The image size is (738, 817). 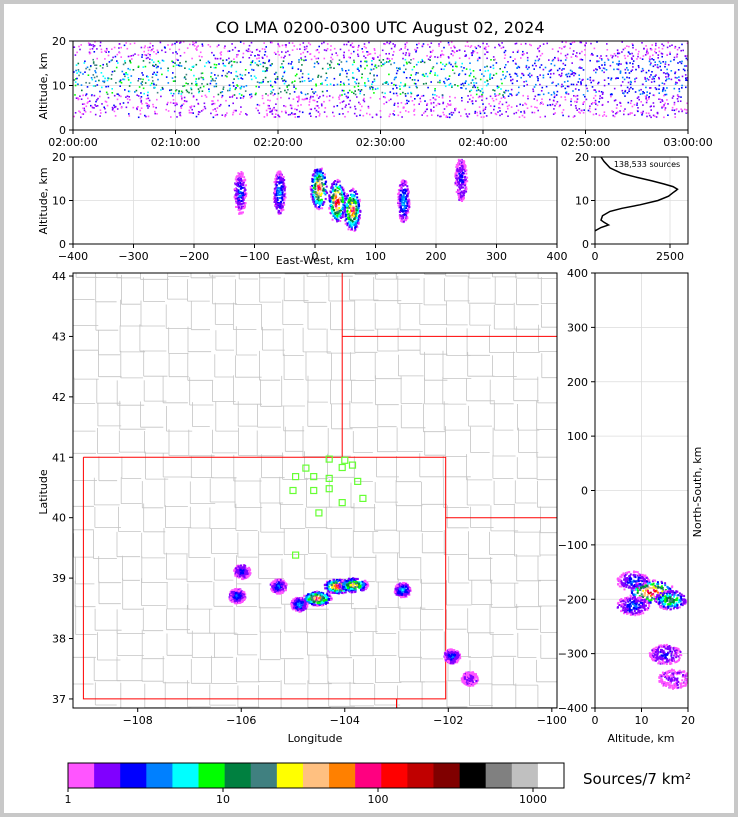 I want to click on ns-x-tick-label: 20, so click(x=688, y=720).